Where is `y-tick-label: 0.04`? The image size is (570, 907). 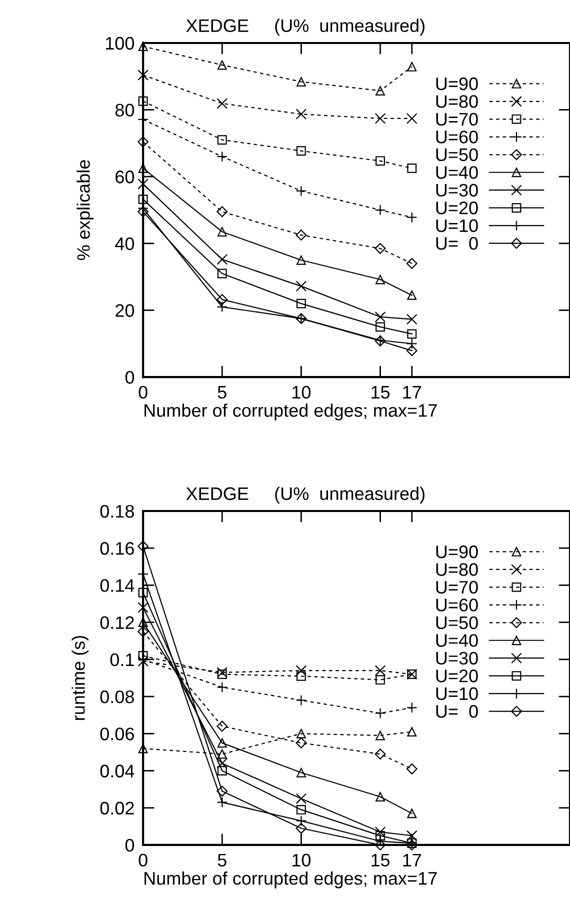 y-tick-label: 0.04 is located at coordinates (117, 771).